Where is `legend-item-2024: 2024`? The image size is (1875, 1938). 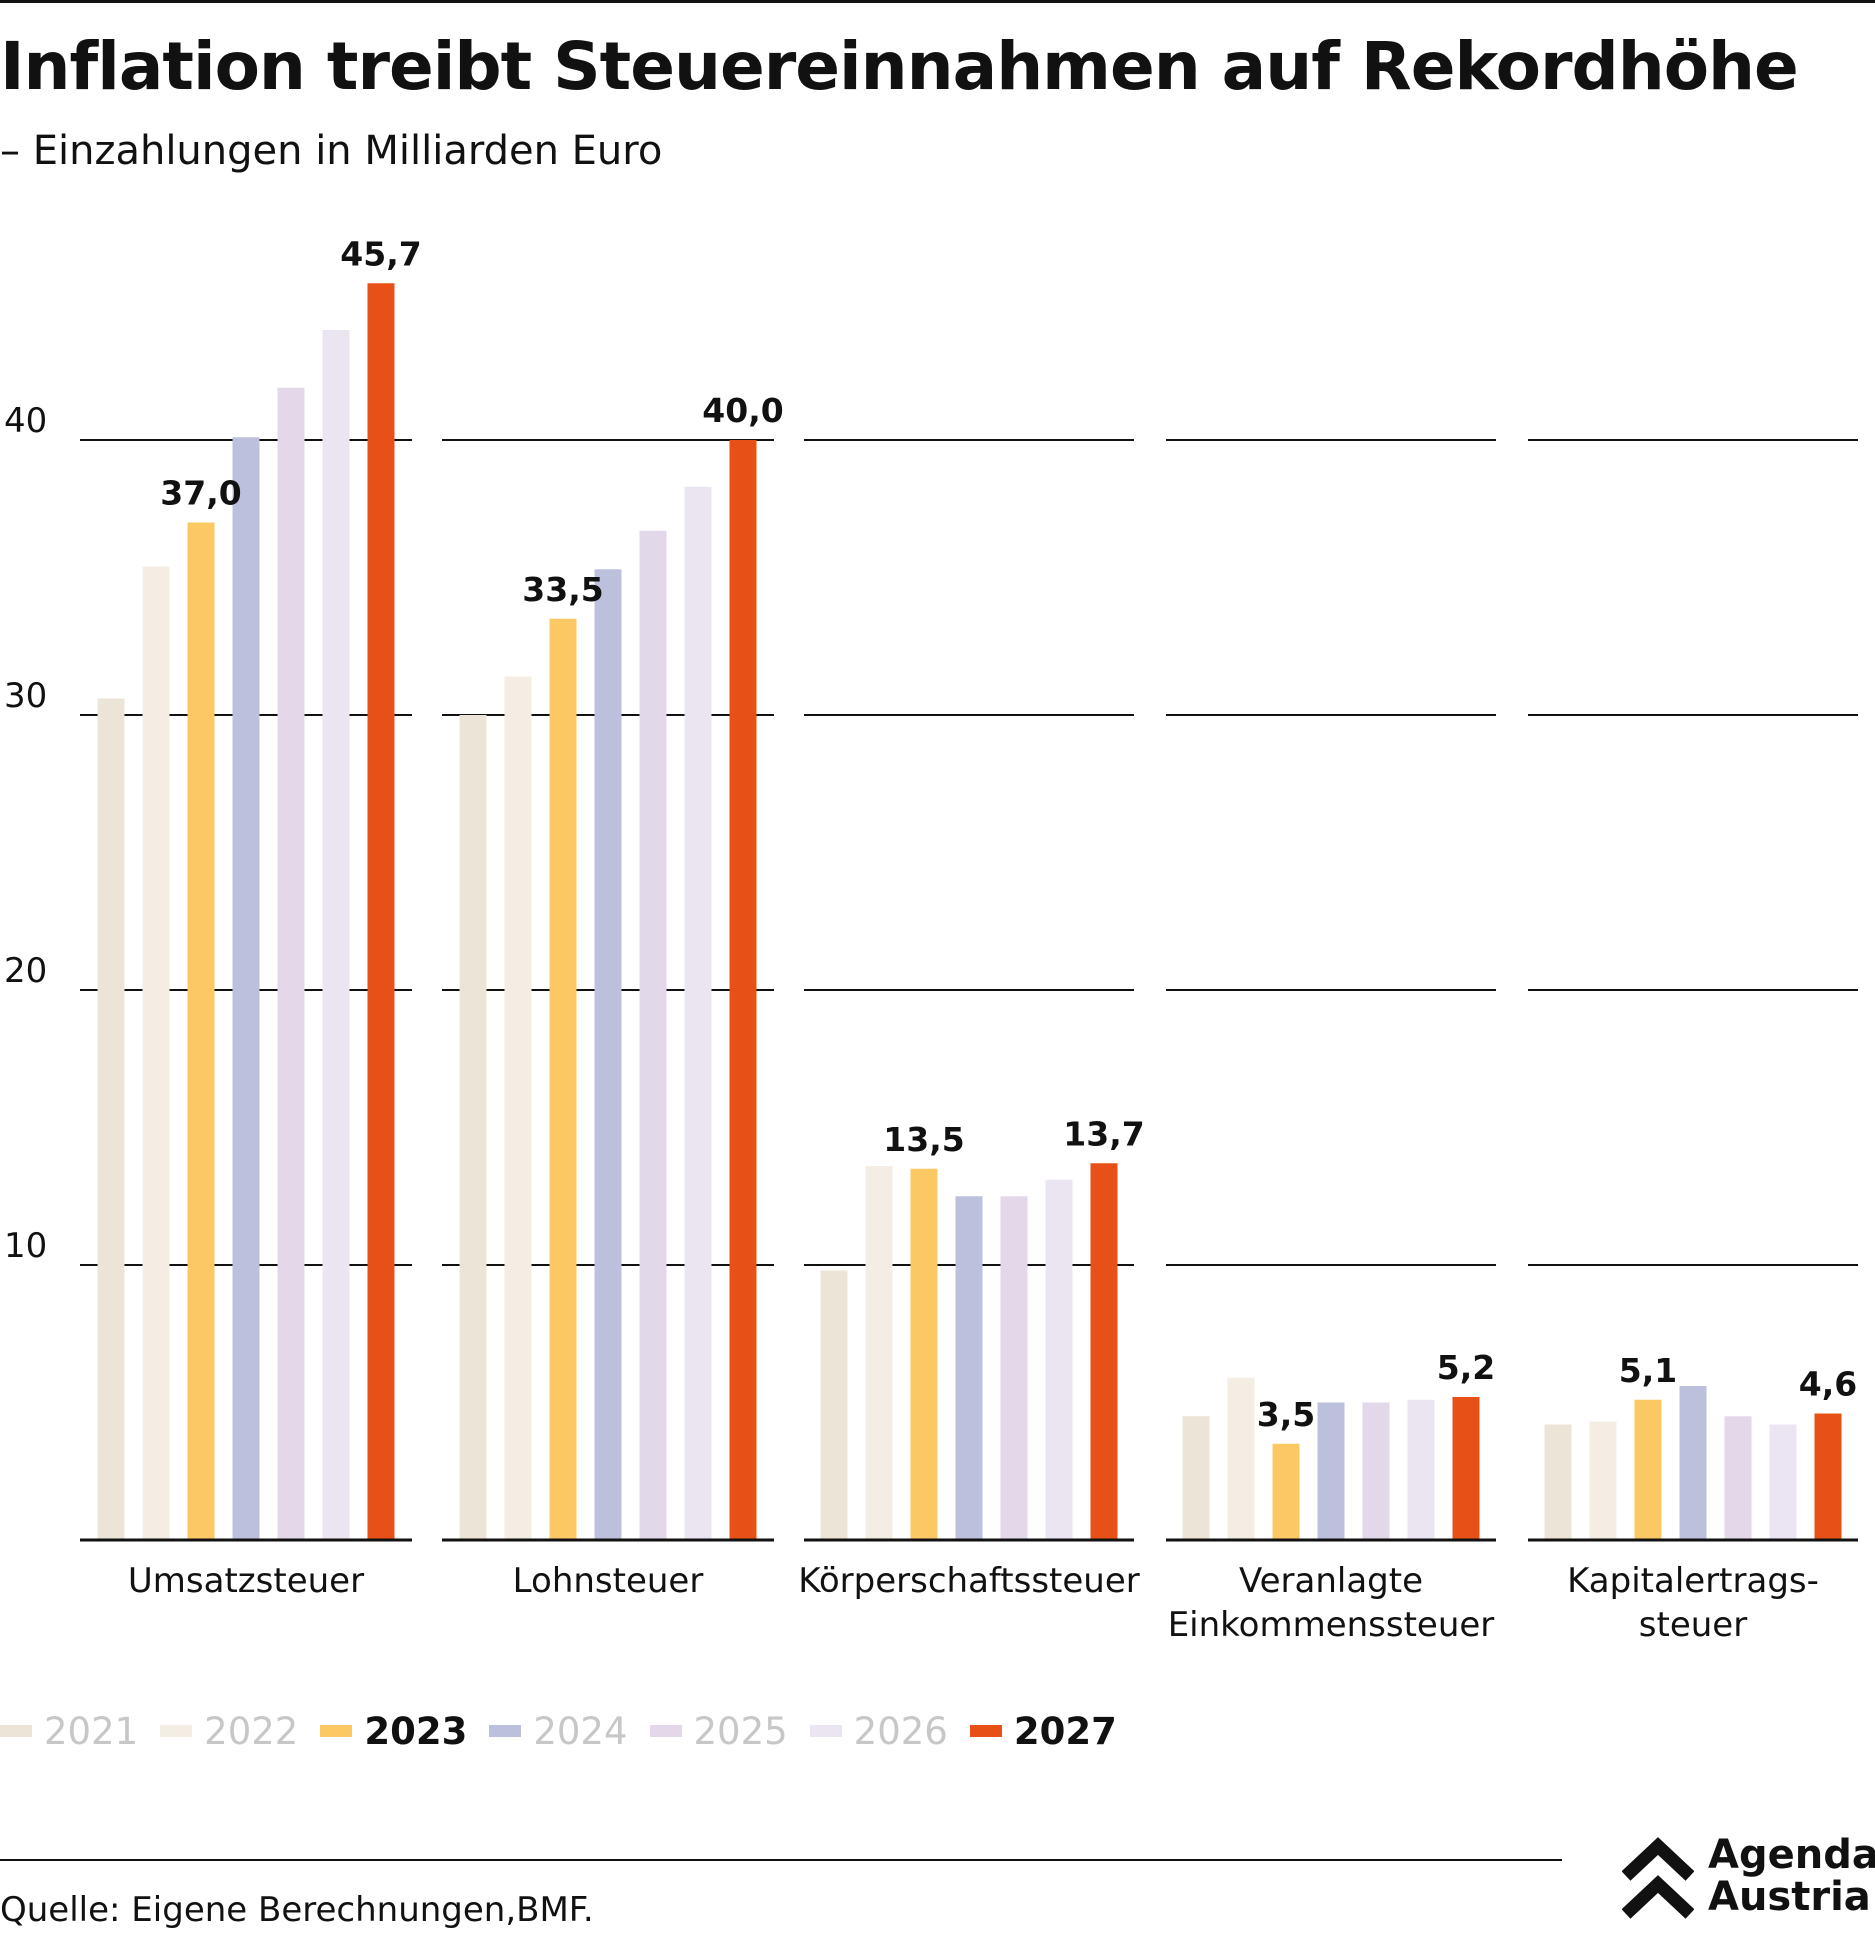 legend-item-2024: 2024 is located at coordinates (558, 1731).